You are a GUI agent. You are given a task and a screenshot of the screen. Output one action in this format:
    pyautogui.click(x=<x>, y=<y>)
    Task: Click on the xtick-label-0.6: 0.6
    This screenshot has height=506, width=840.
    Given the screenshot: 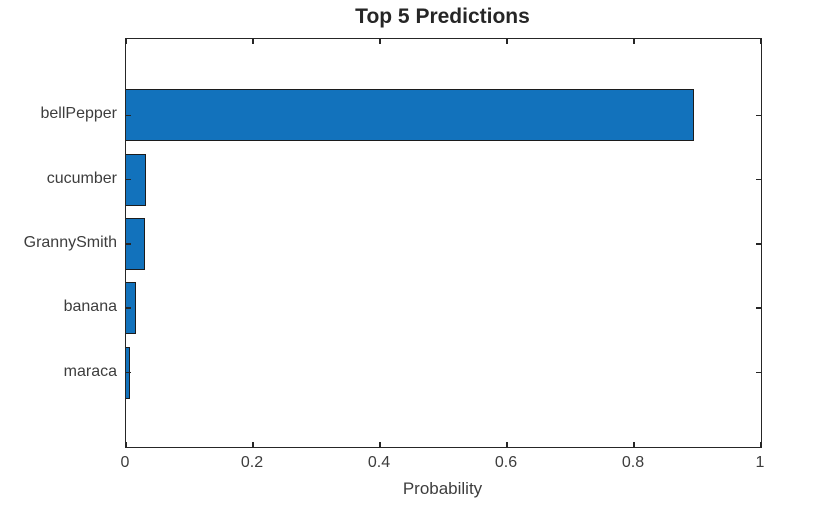 What is the action you would take?
    pyautogui.click(x=506, y=462)
    